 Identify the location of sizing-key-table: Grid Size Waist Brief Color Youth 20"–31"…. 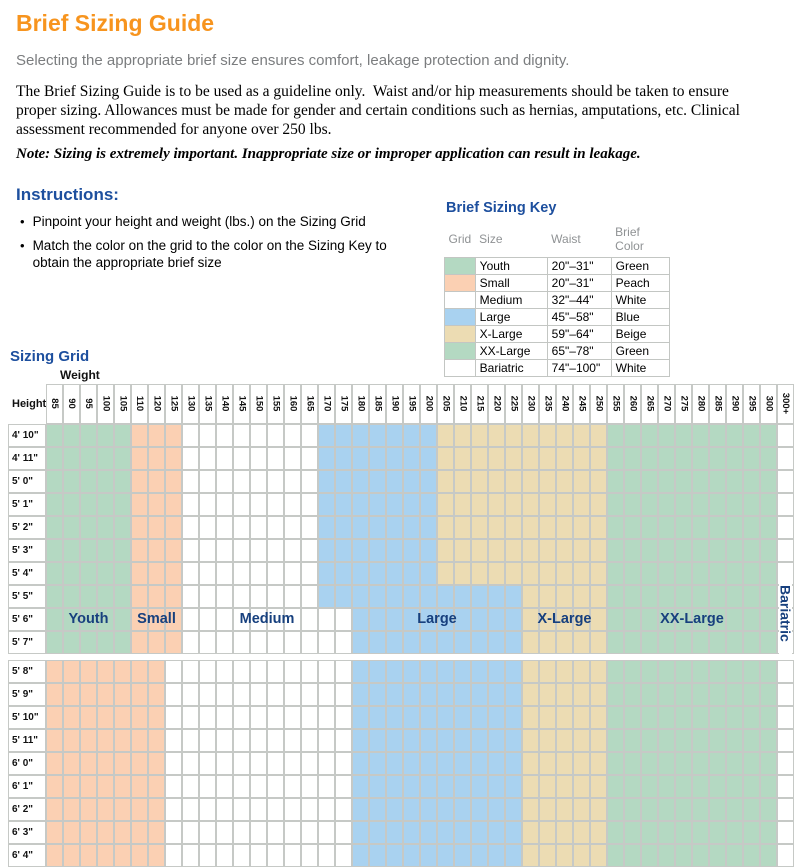
(557, 300).